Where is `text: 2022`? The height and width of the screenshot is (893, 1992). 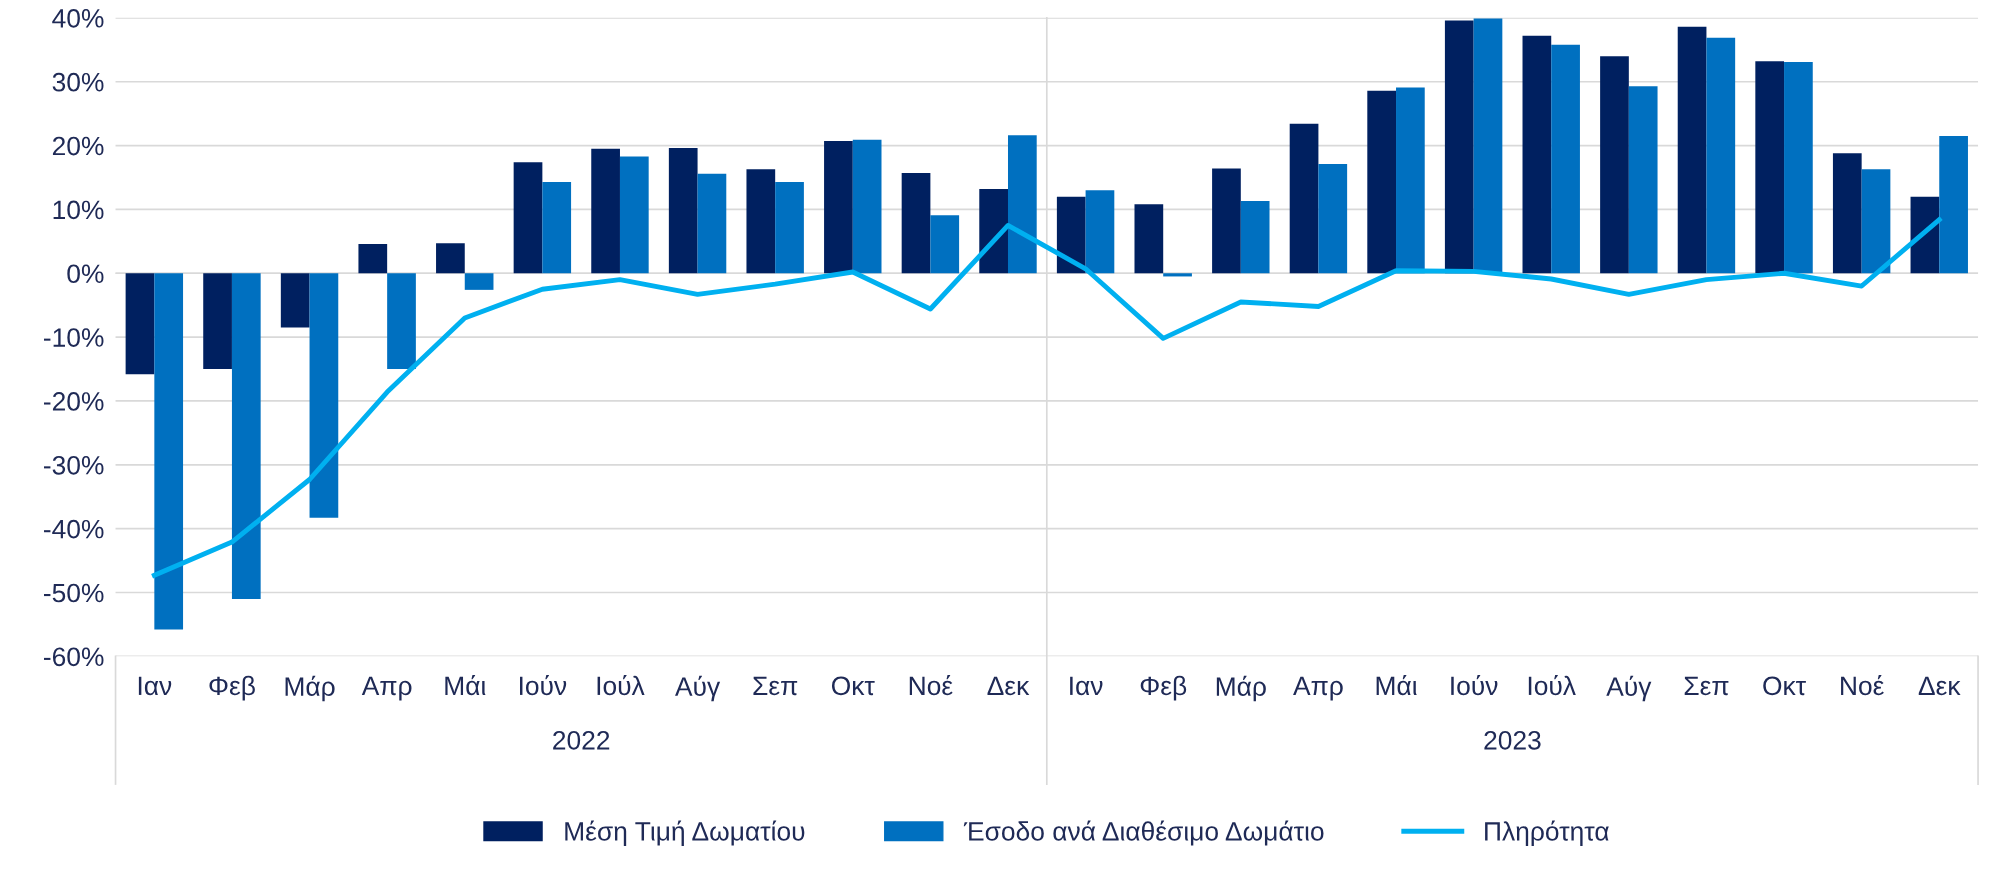
text: 2022 is located at coordinates (581, 740).